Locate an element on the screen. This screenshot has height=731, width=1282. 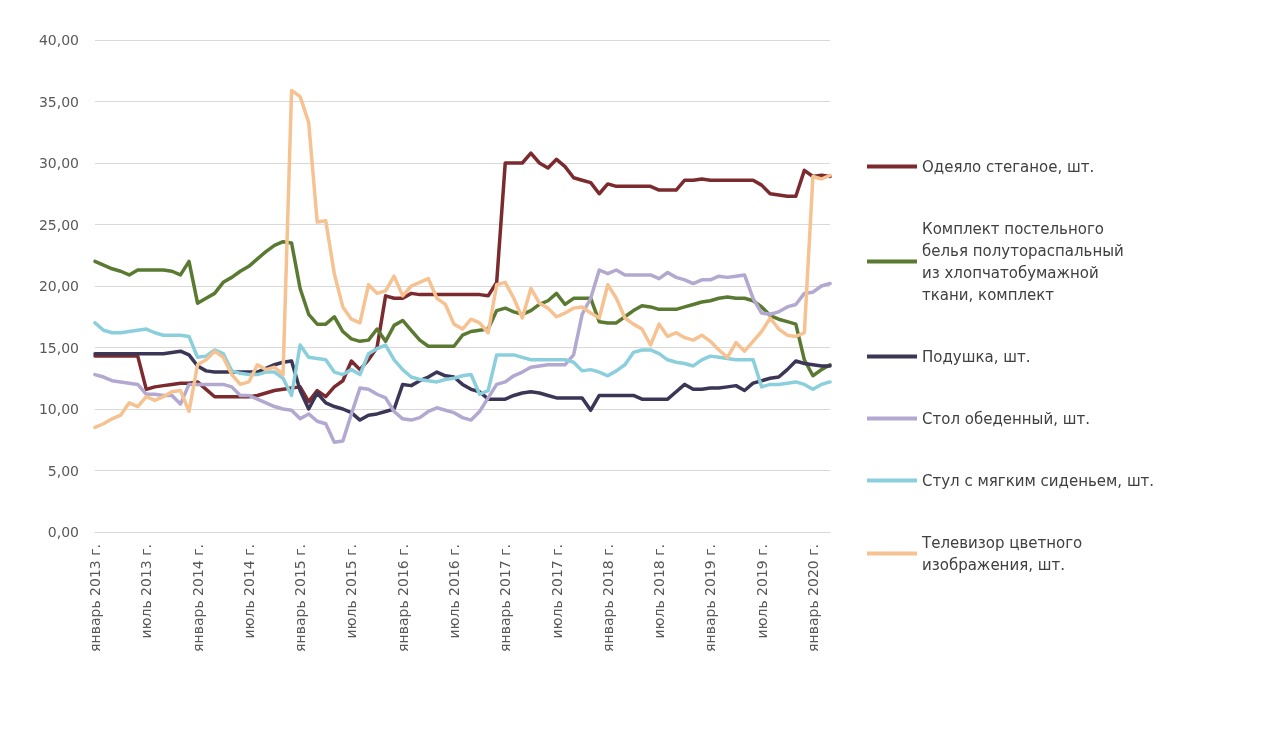
legend-label: Стол обеденный, шт. is located at coordinates (1006, 418).